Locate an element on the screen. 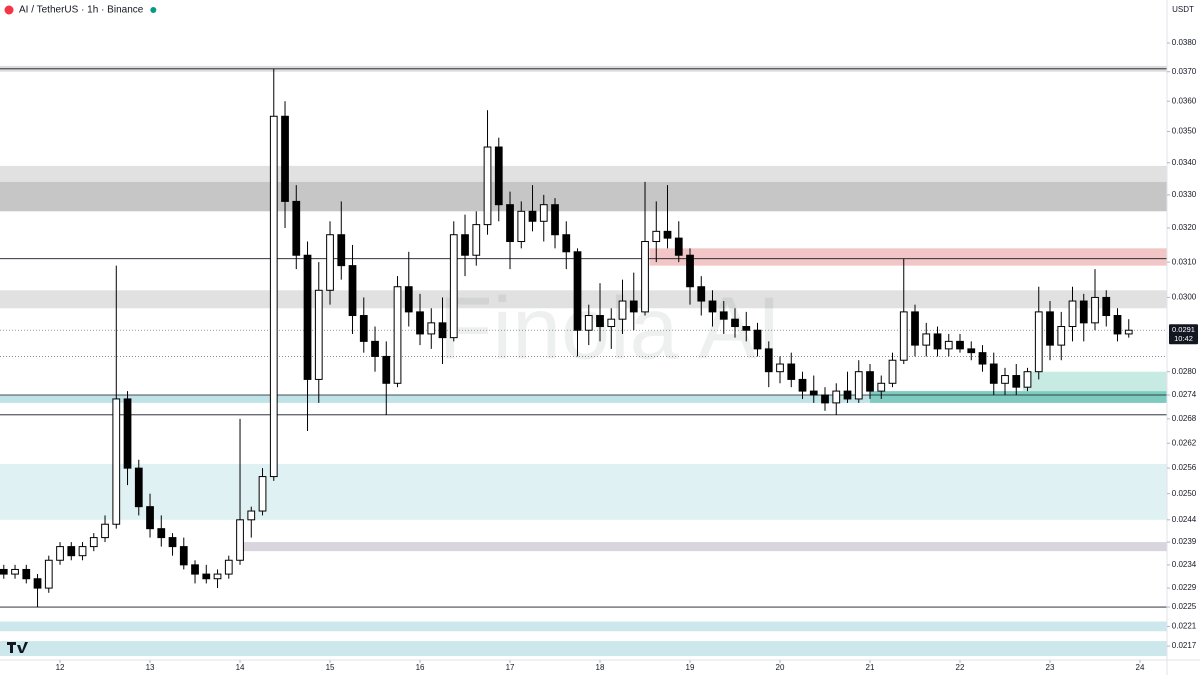 The height and width of the screenshot is (675, 1200). y-tick-label: 0.0280 is located at coordinates (1184, 371).